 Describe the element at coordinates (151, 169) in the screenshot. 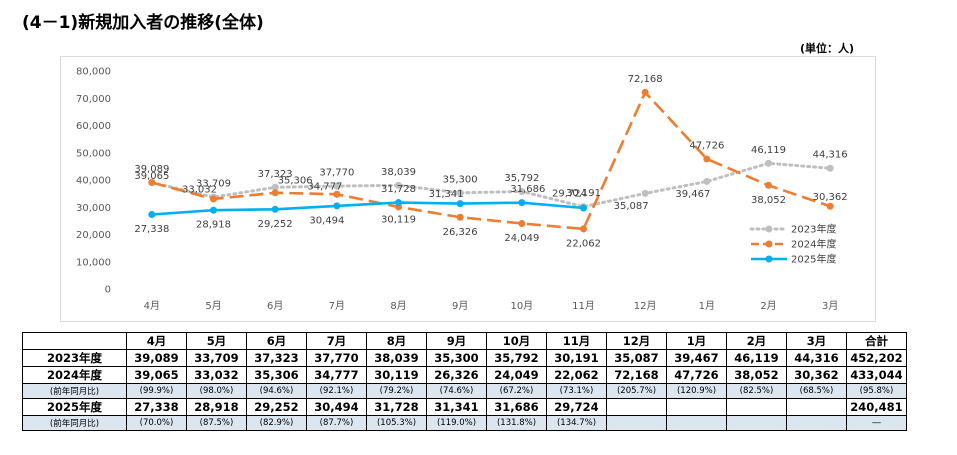

I see `data-label: 39,089` at that location.